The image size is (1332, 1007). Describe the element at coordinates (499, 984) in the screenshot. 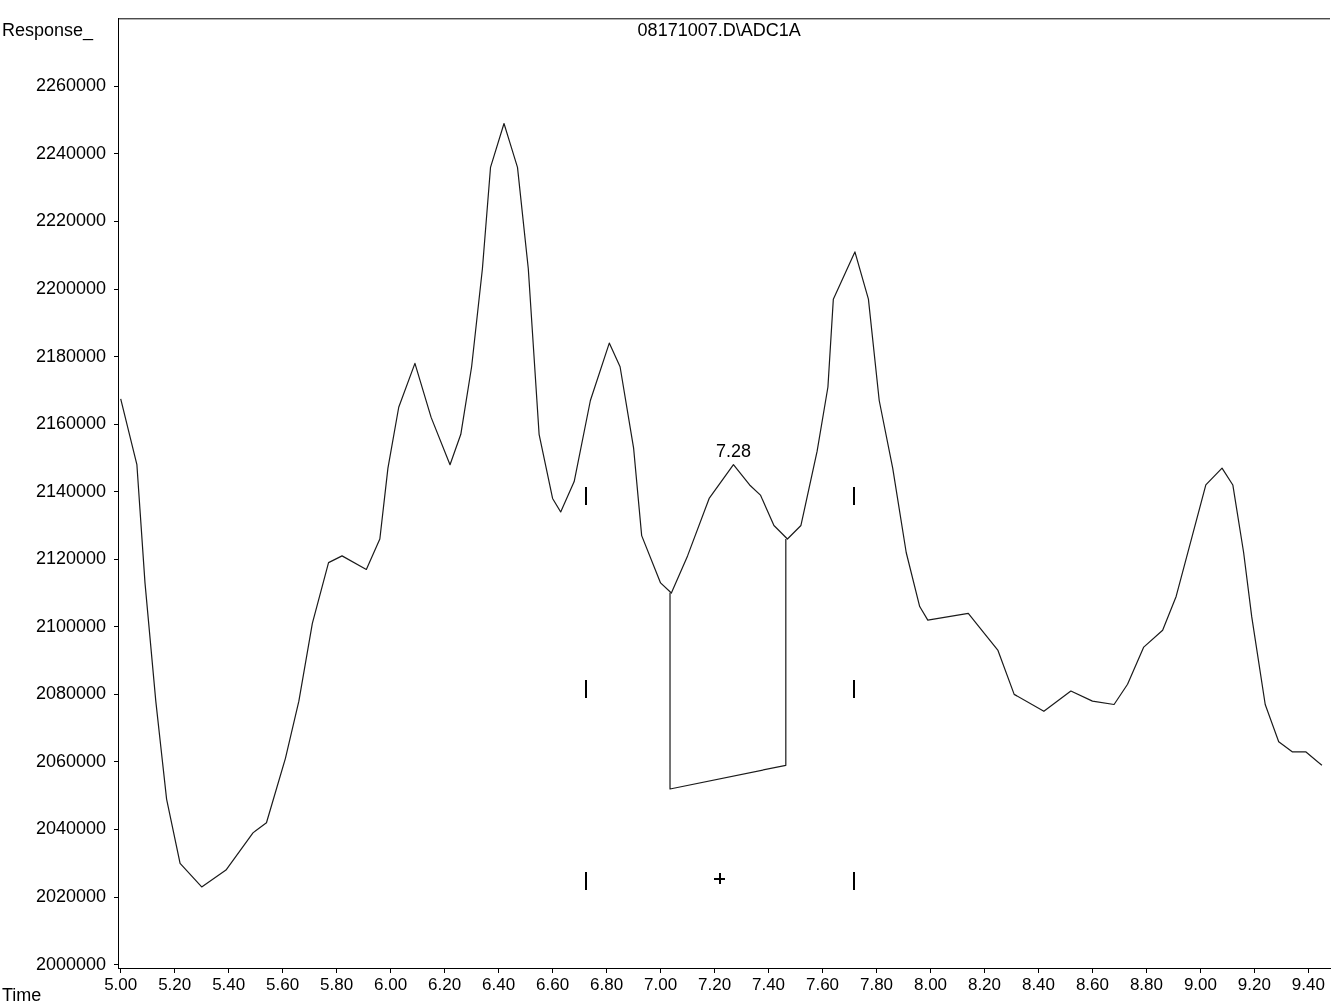

I see `x-tick-label: 6.40` at that location.